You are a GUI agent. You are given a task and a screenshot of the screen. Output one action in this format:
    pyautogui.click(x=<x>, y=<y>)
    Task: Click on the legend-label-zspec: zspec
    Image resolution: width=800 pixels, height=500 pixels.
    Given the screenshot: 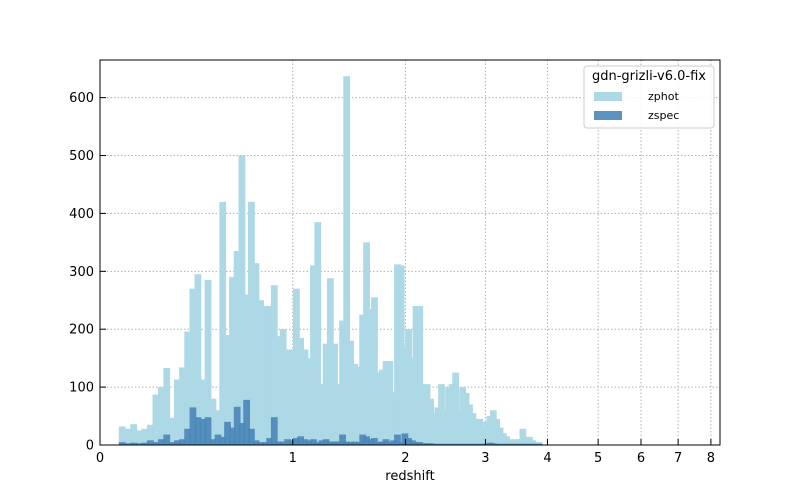 What is the action you would take?
    pyautogui.click(x=663, y=115)
    